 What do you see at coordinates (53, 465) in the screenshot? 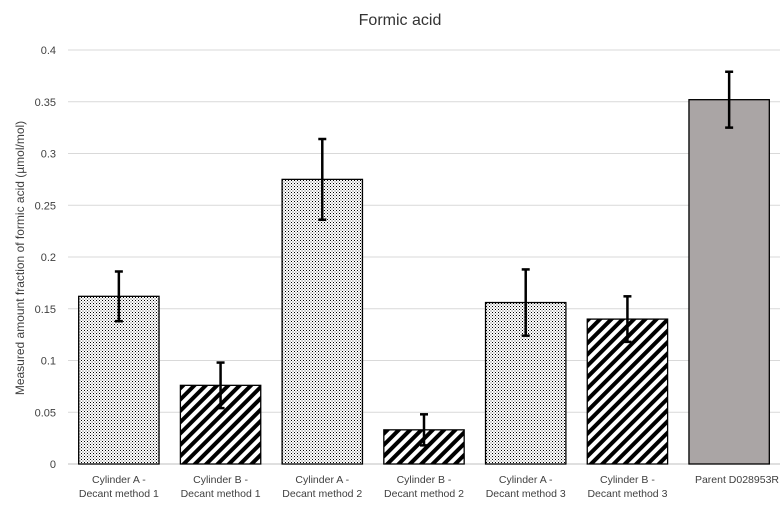
I see `y-tick-label: 0` at bounding box center [53, 465].